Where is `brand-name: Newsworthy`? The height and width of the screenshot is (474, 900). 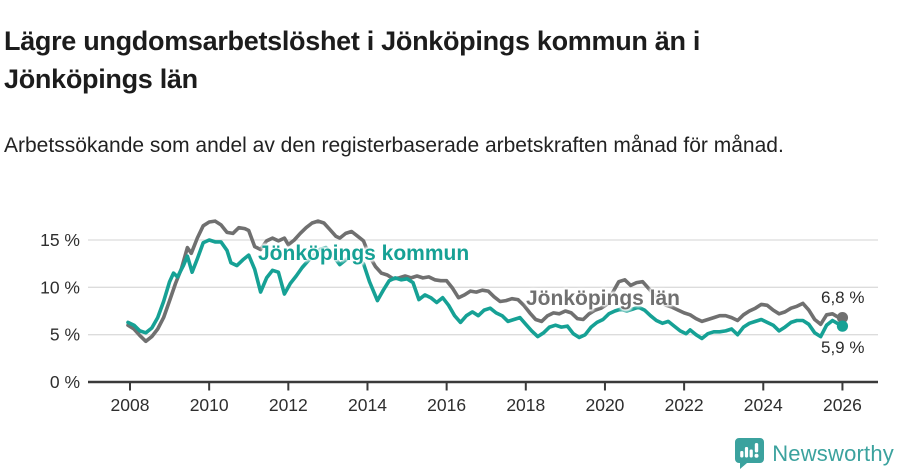 brand-name: Newsworthy is located at coordinates (833, 453).